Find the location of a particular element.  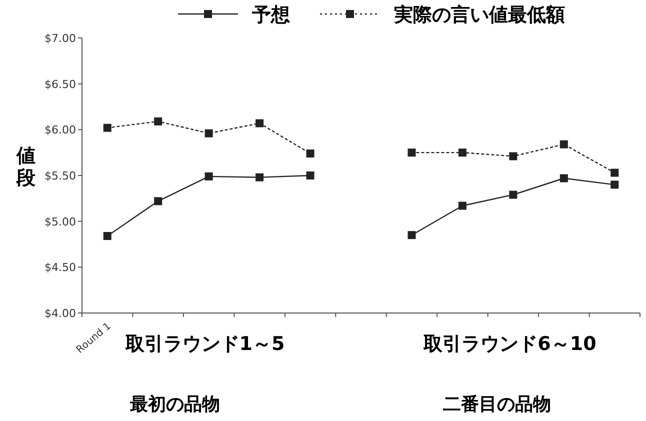

legend-label: 予想 is located at coordinates (270, 15).